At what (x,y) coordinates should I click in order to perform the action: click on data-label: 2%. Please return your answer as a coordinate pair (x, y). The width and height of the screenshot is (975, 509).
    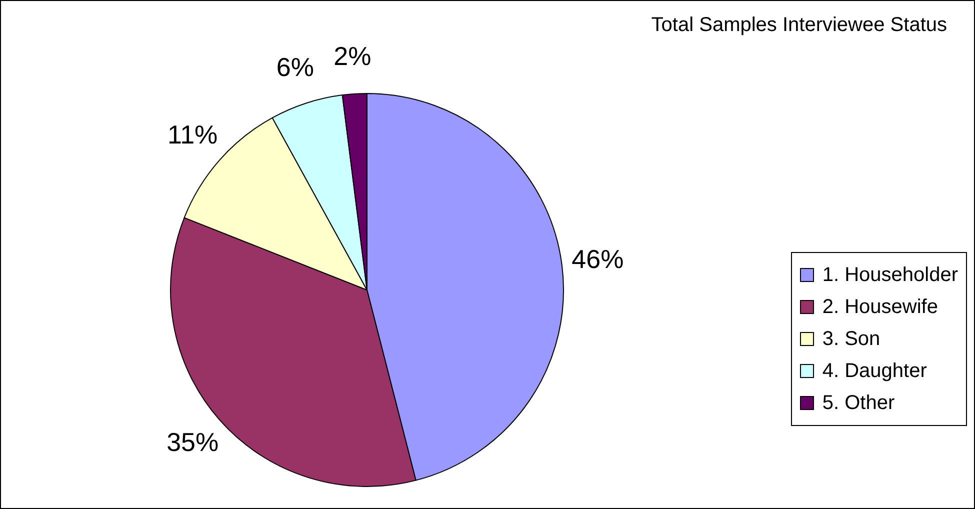
    Looking at the image, I should click on (353, 56).